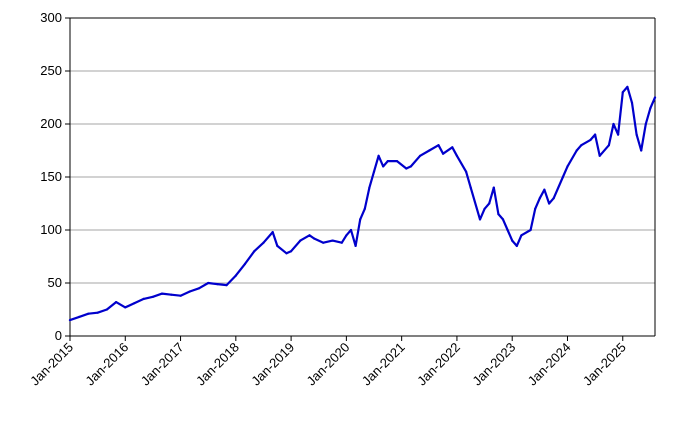 The width and height of the screenshot is (678, 431). I want to click on y-tick-label: 100, so click(51, 229).